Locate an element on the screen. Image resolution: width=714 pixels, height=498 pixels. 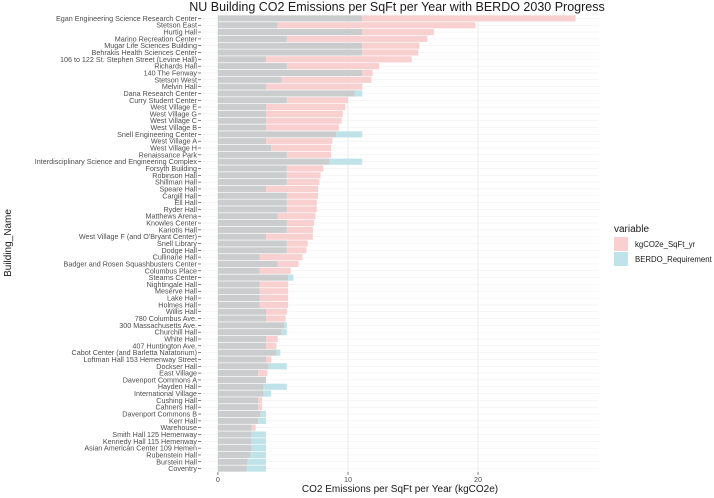
category-label: Egan Engineering Science Research Center is located at coordinates (127, 18).